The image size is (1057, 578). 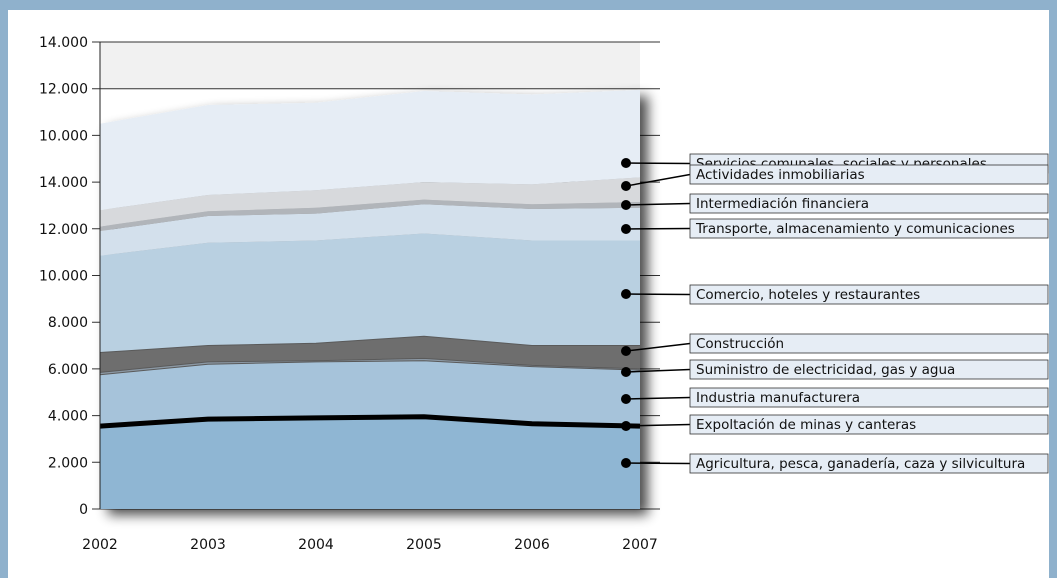 I want to click on area-suministro-de-electricidad-gas-y-agua, so click(x=370, y=366).